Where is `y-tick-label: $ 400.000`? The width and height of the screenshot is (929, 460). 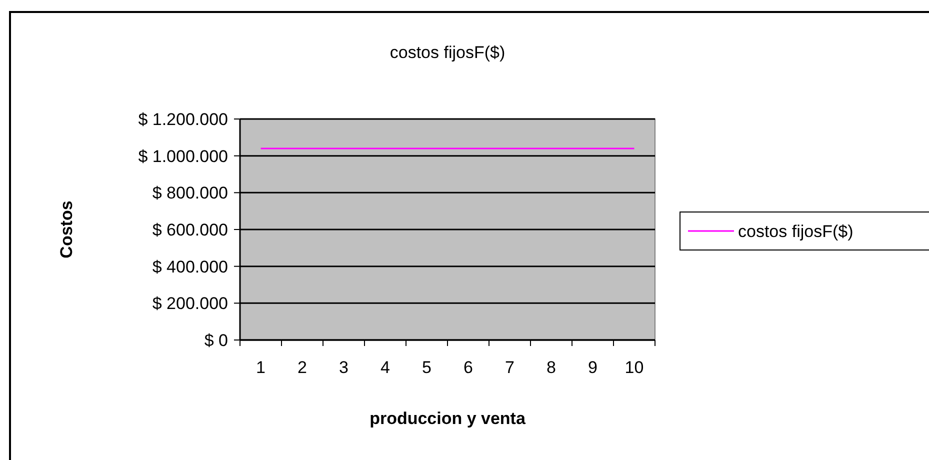 y-tick-label: $ 400.000 is located at coordinates (190, 266).